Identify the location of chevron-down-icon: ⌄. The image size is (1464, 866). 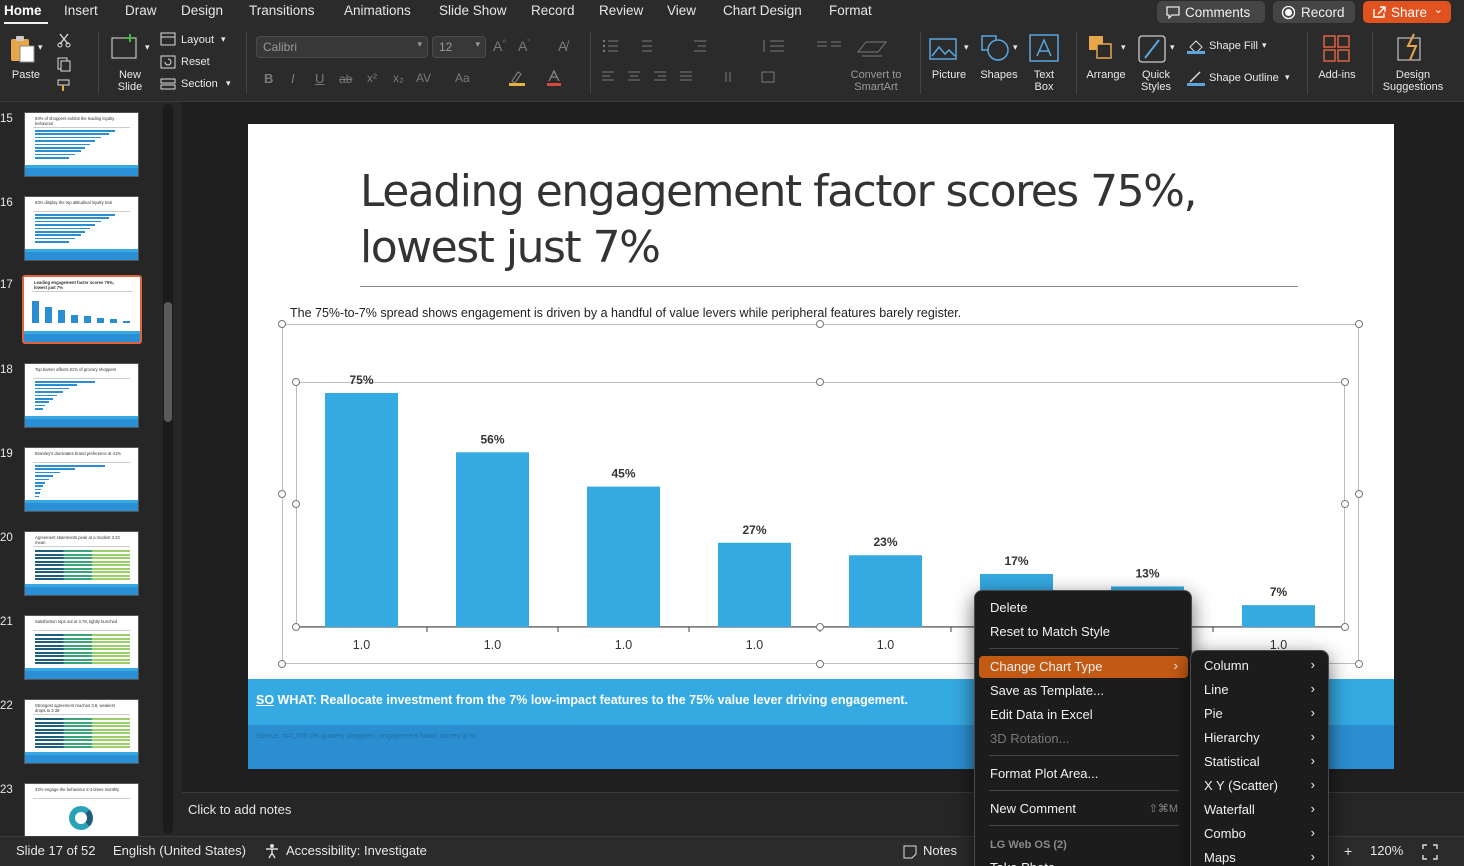
(1438, 10).